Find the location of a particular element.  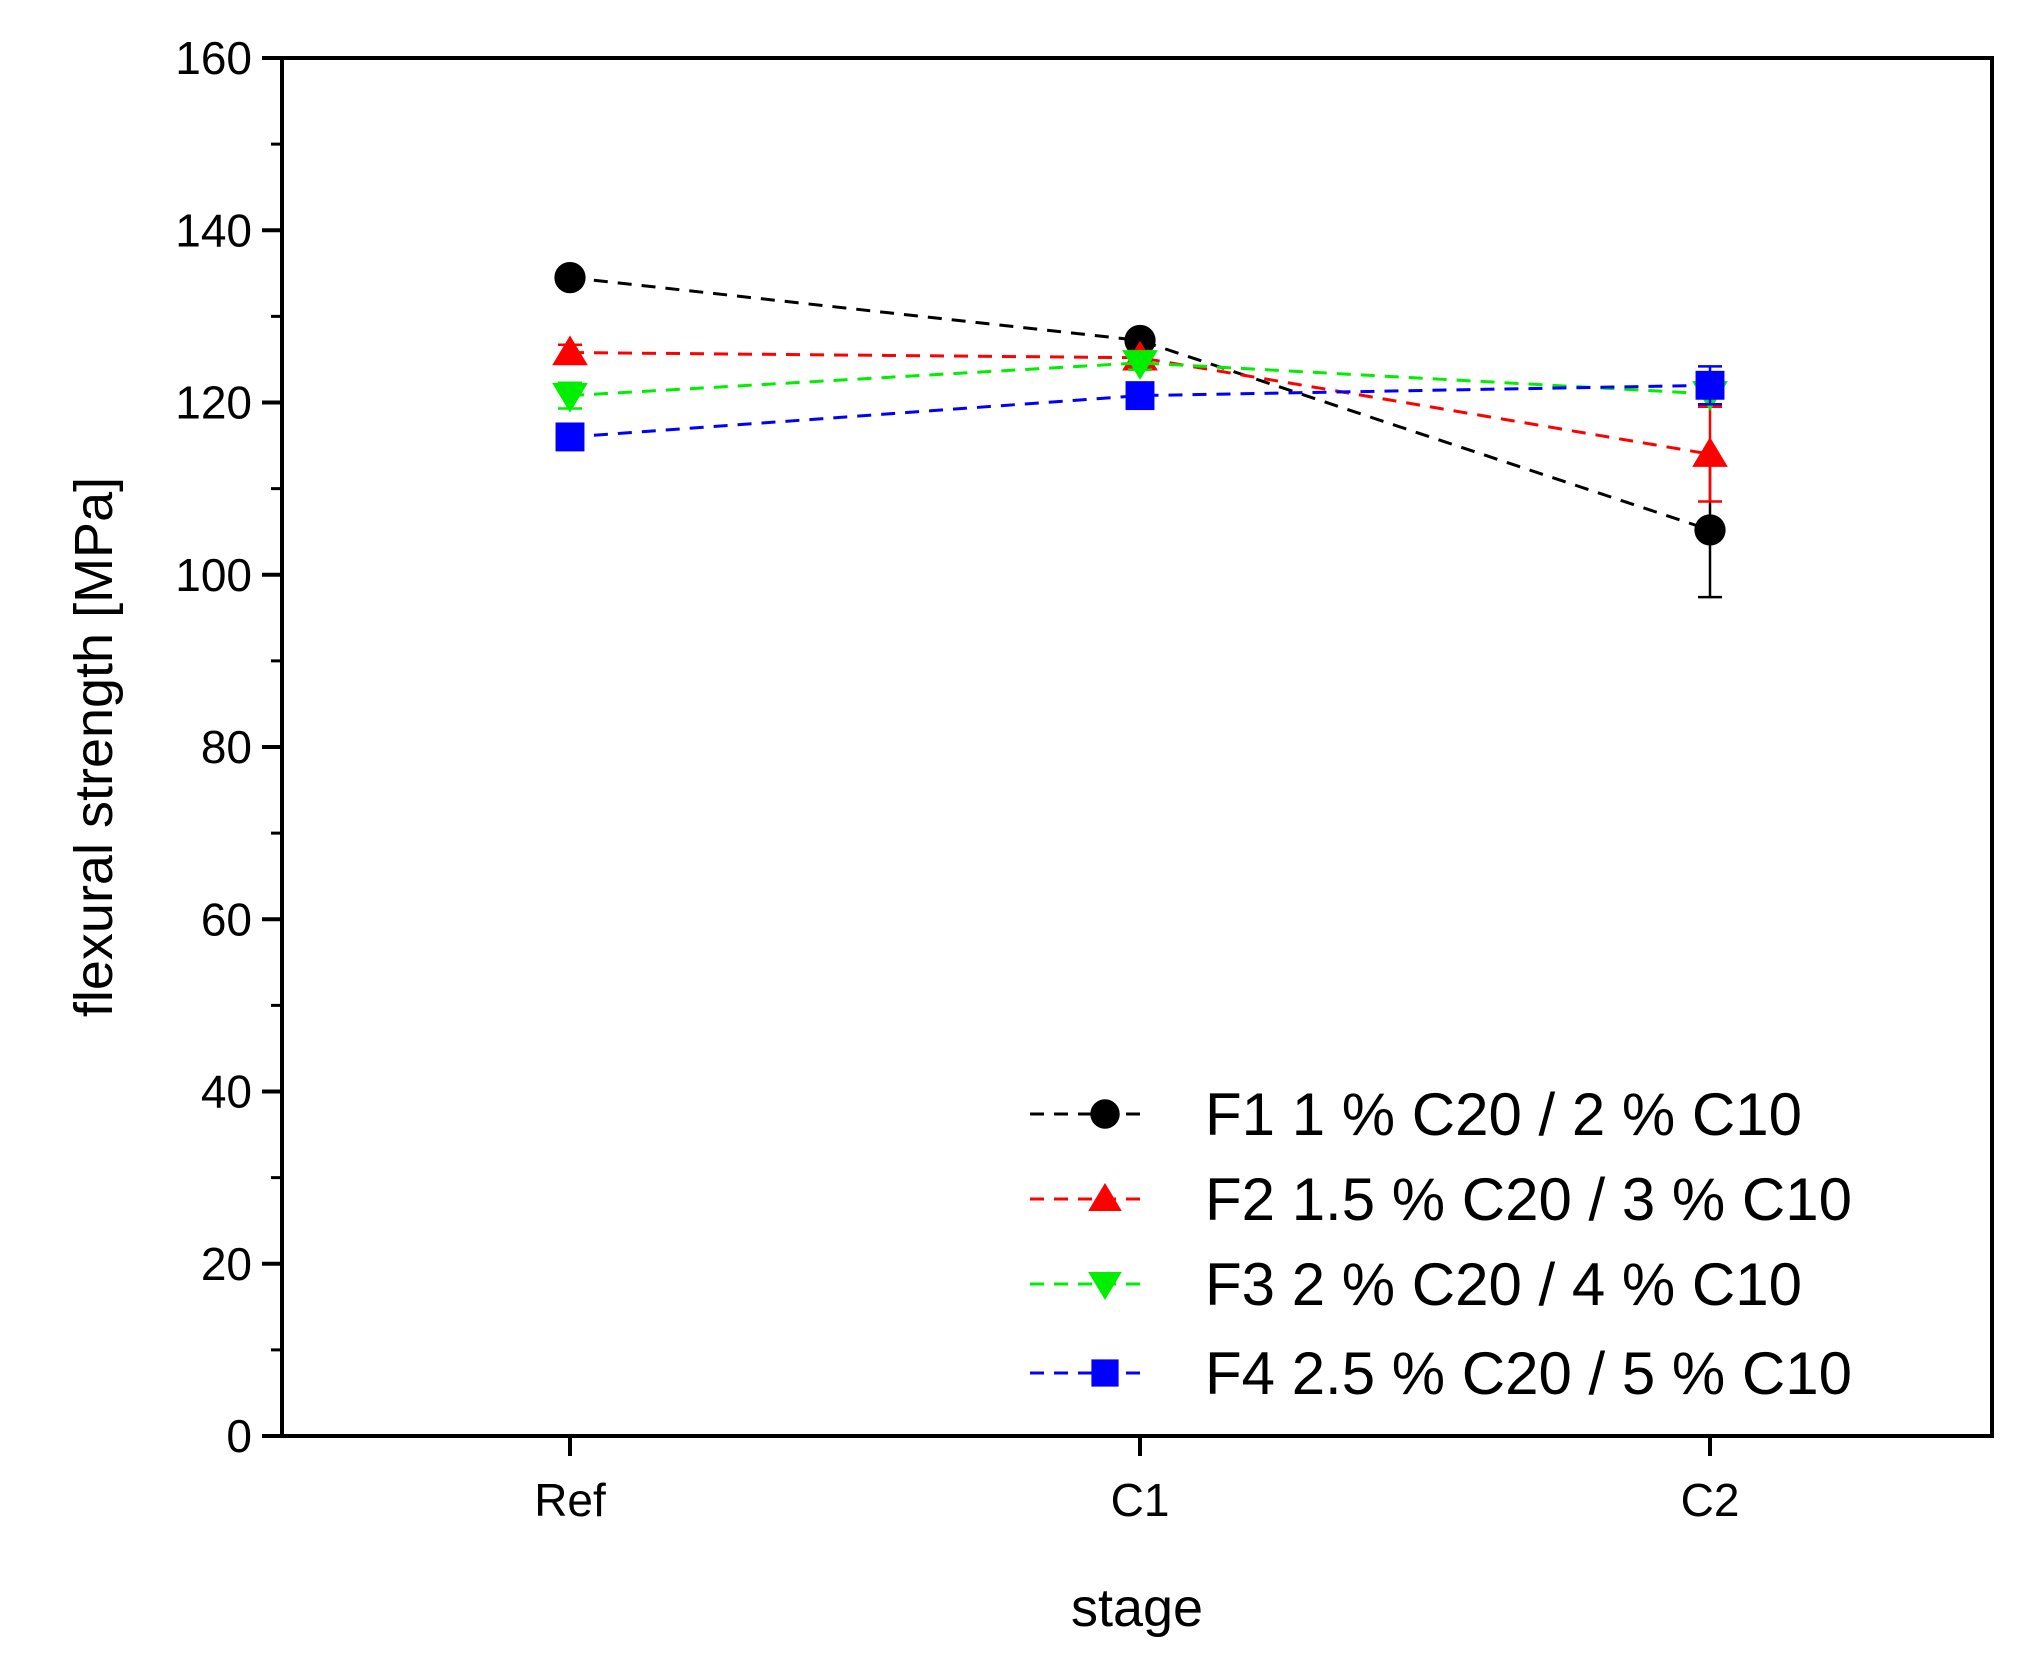

y-tick-label: 60 is located at coordinates (226, 919).